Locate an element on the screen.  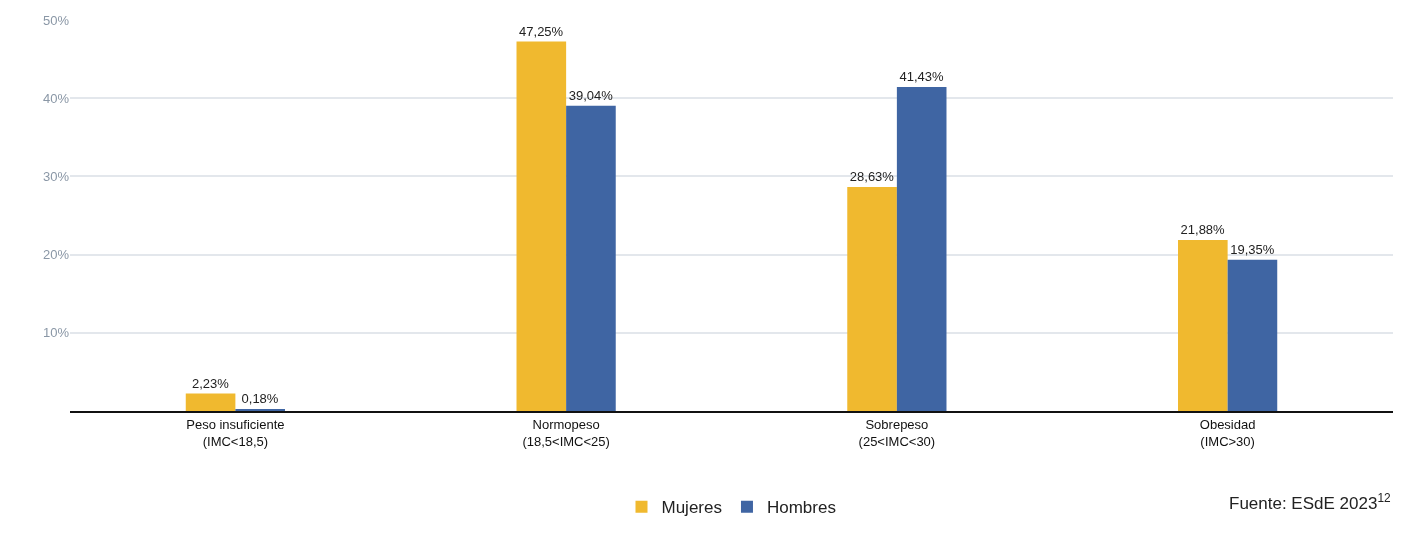
x-tick-label: Obesidad (IMC>30) is located at coordinates (1227, 432).